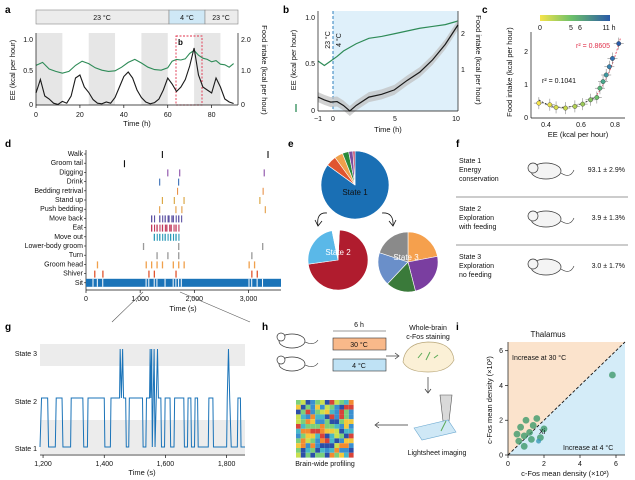 Image resolution: width=635 pixels, height=480 pixels. I want to click on f-row3-desc1: Exploration, so click(476, 266).